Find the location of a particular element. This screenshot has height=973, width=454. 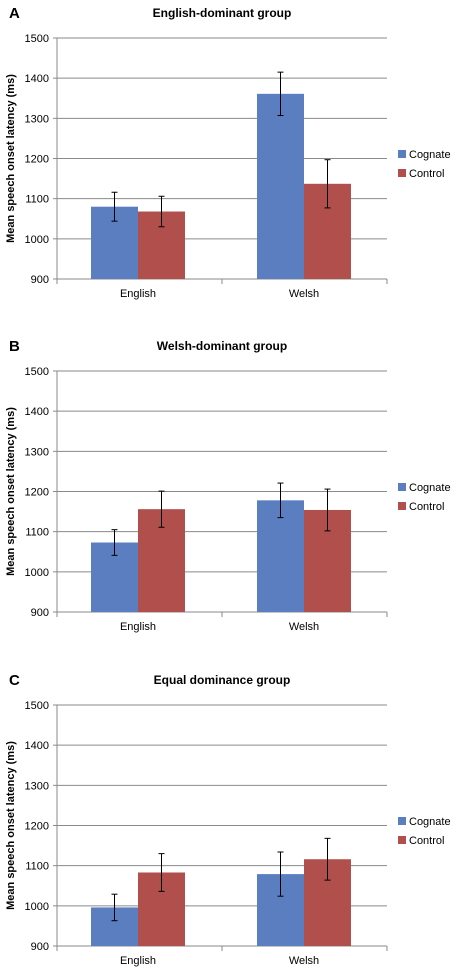

chart-title: Equal dominance group is located at coordinates (222, 680).